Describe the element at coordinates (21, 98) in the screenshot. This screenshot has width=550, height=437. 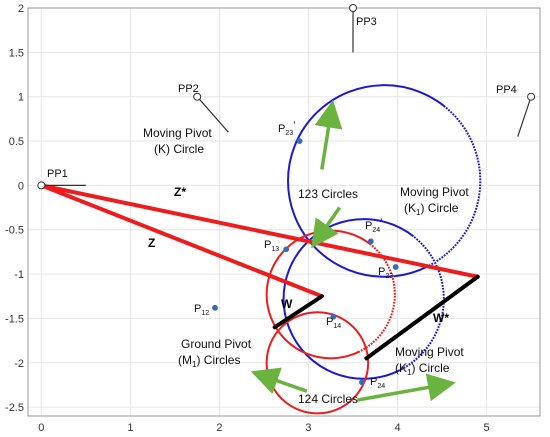
I see `y-tick-label: 1` at that location.